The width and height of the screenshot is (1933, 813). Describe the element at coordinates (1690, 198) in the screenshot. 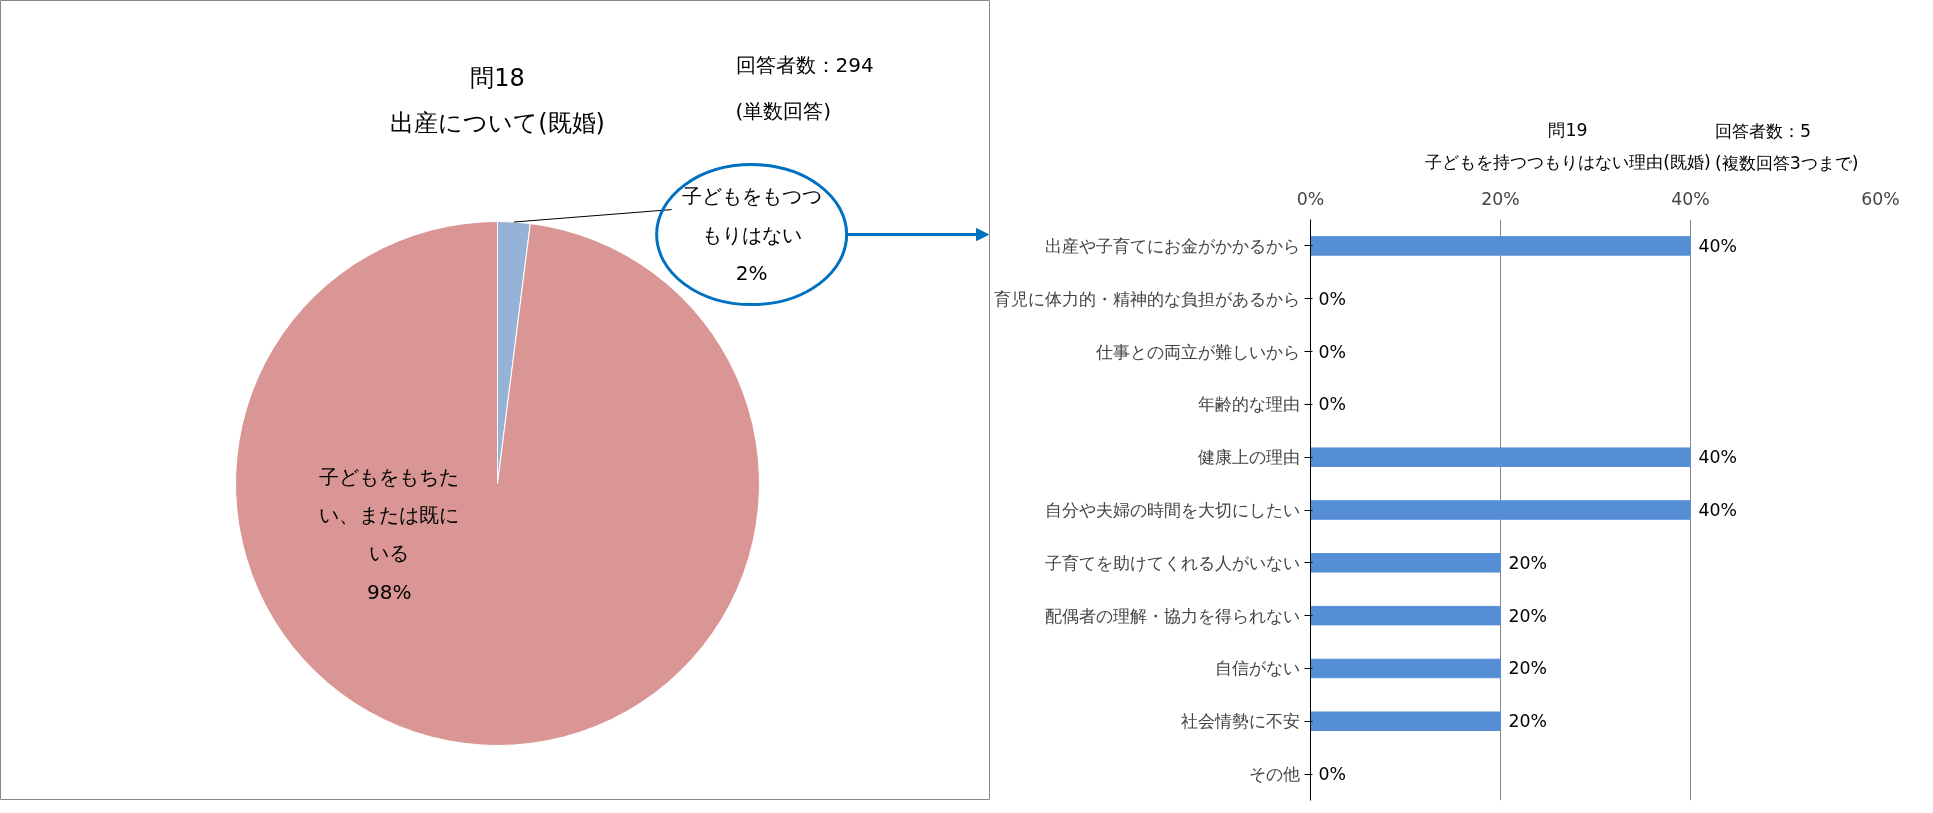

I see `x-tick-label: 40%` at that location.